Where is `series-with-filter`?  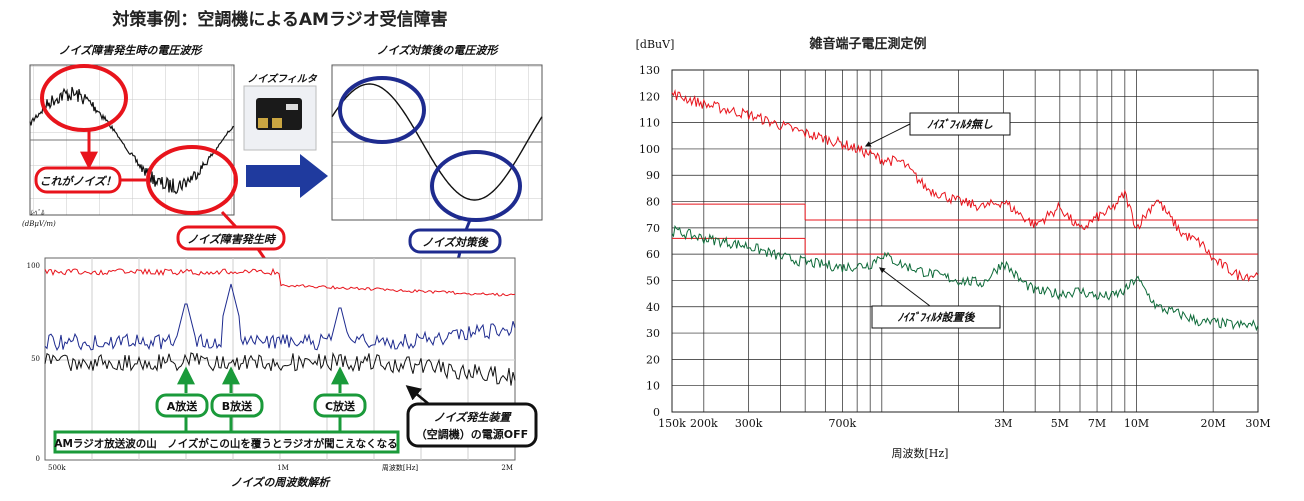
series-with-filter is located at coordinates (965, 278).